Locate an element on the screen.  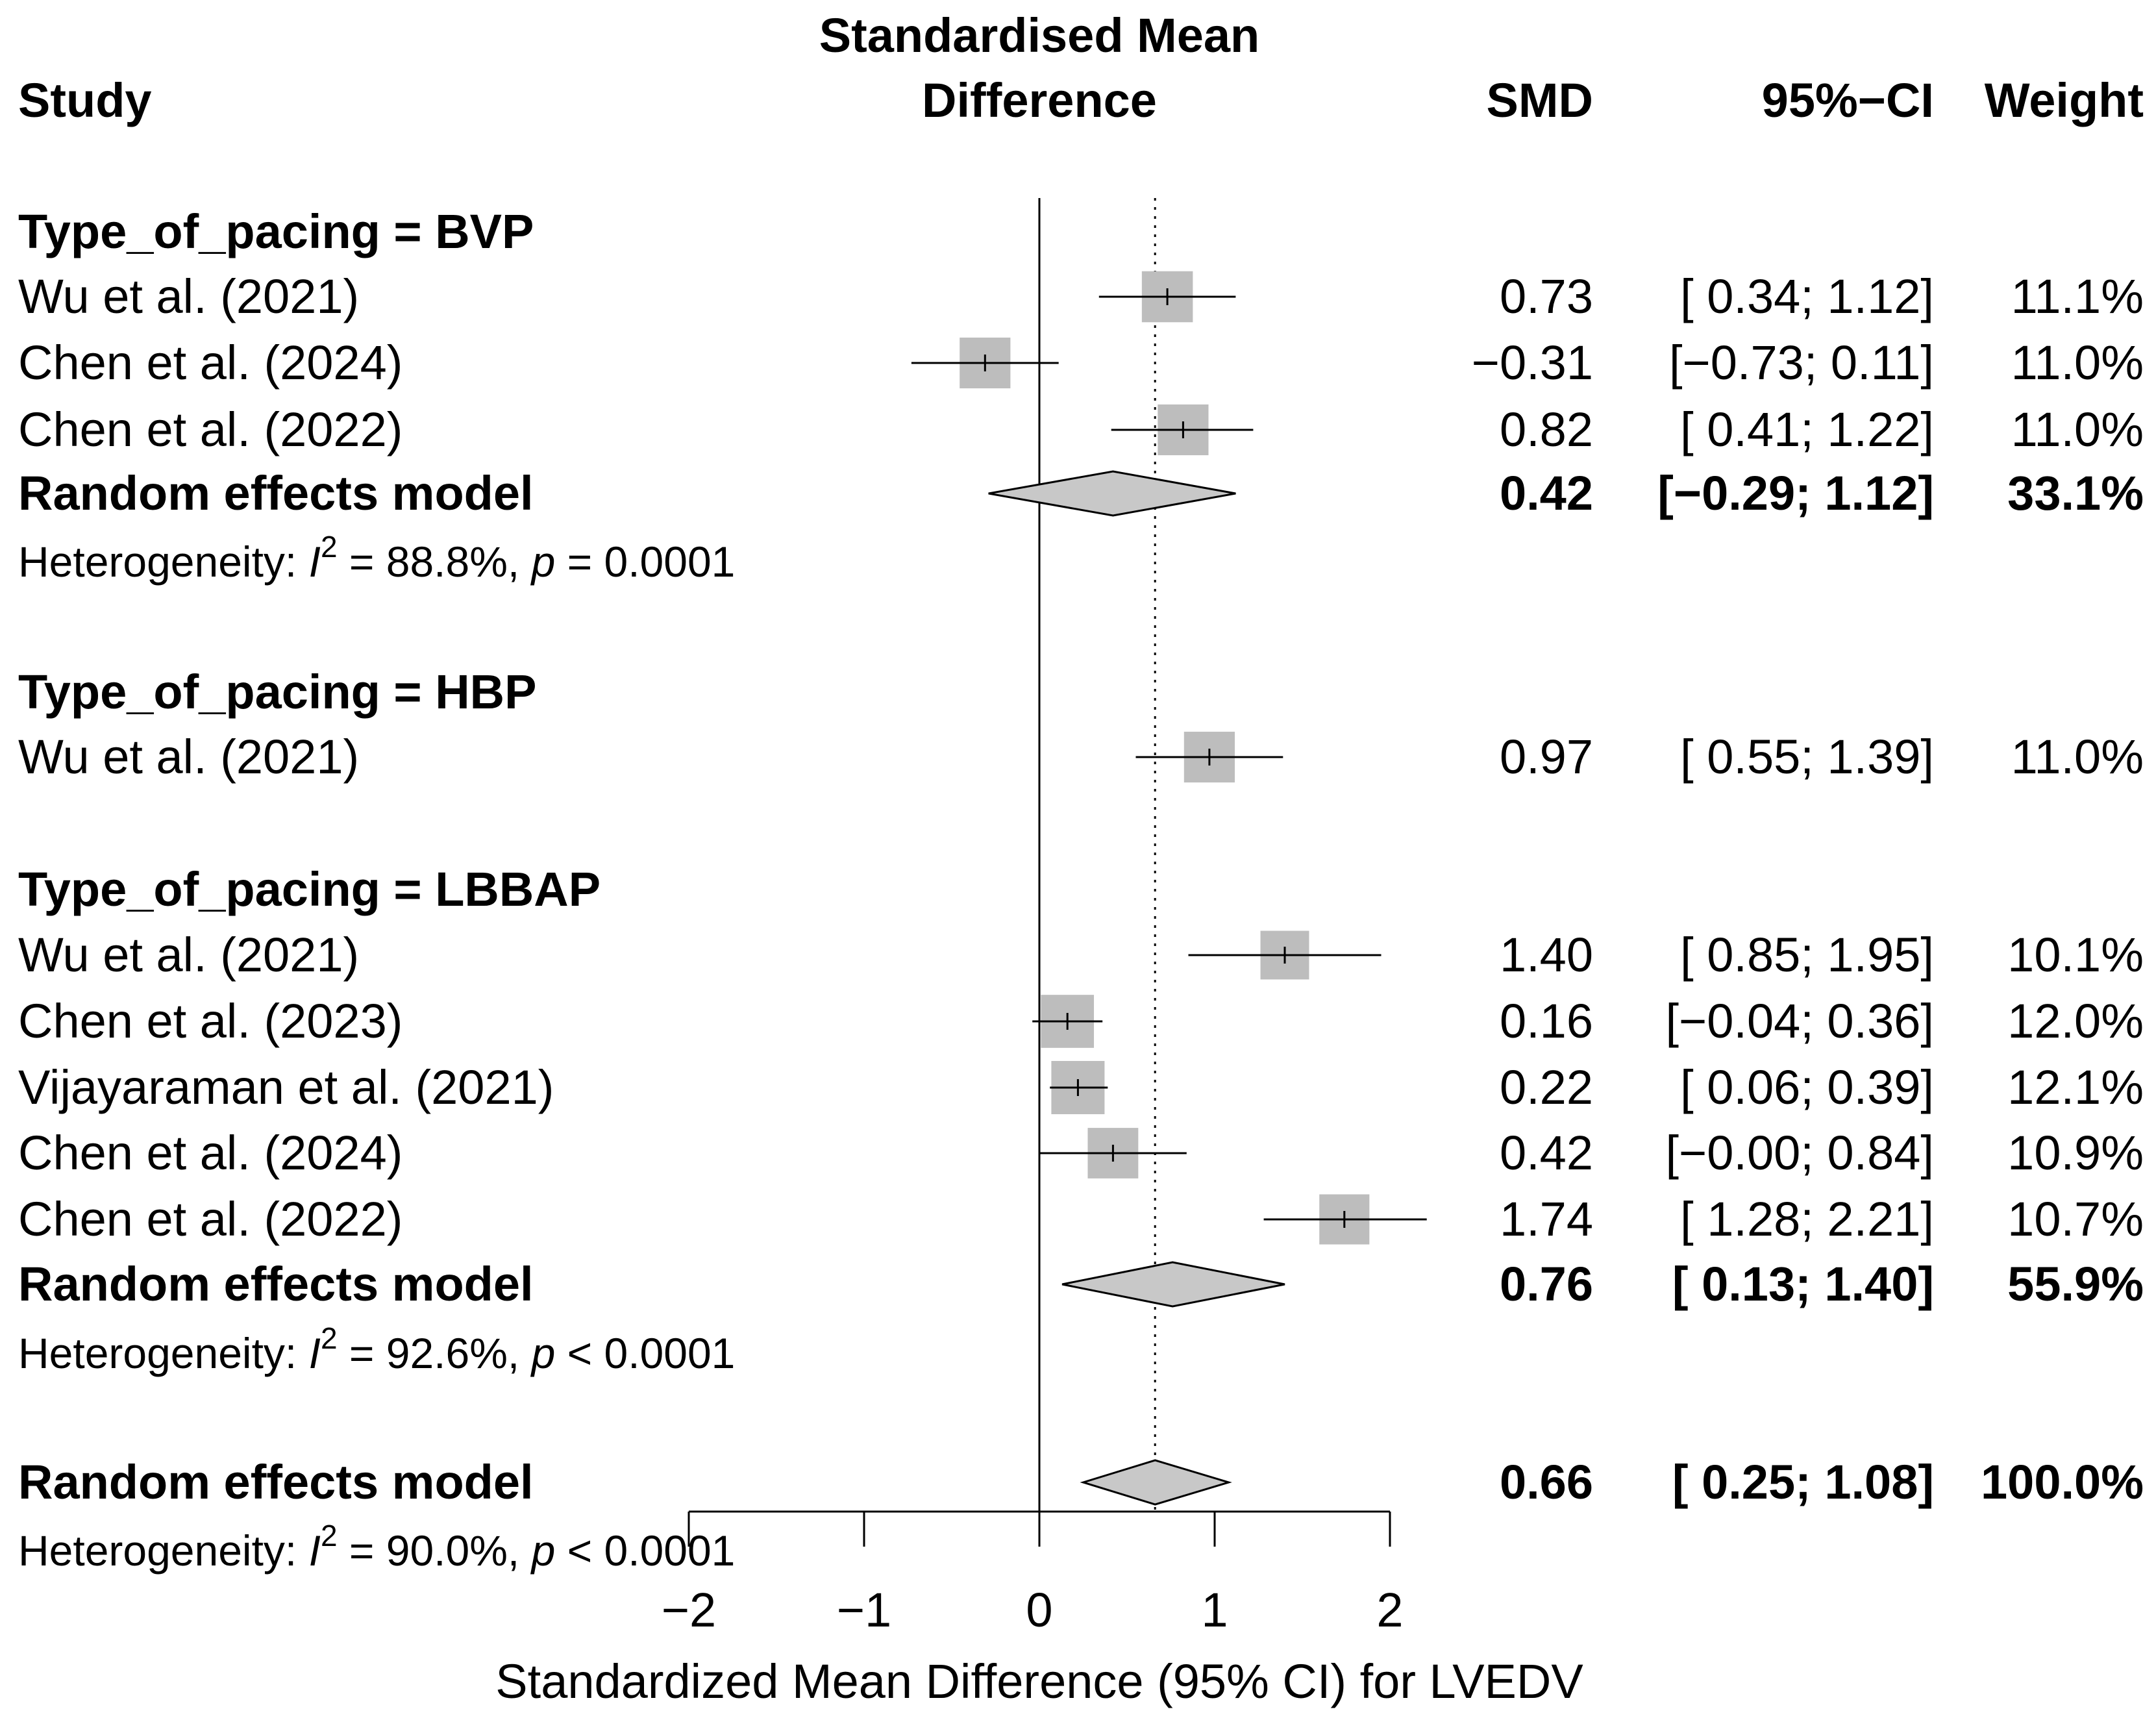
study-2-1-ci: [−0.04; 0.36] is located at coordinates (1799, 1021).